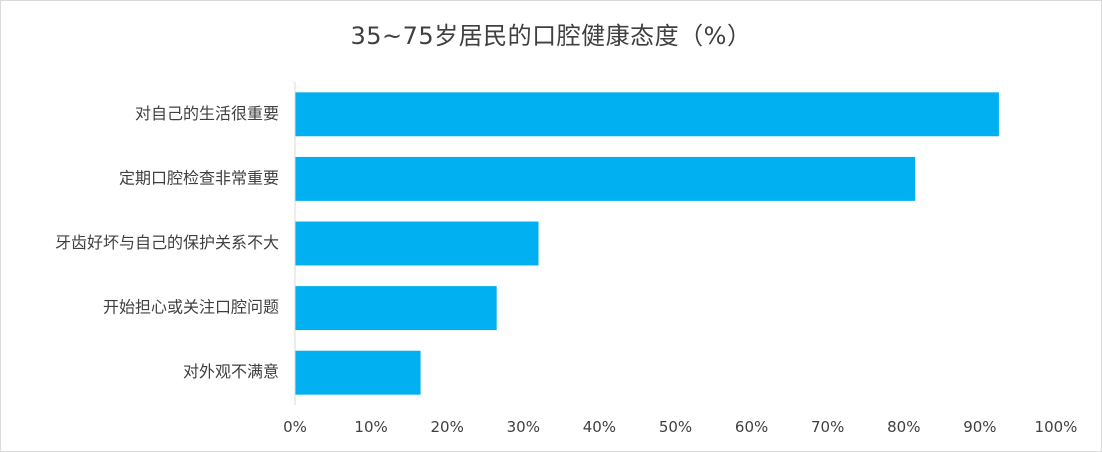  What do you see at coordinates (295, 427) in the screenshot?
I see `x-tick-label: 0%` at bounding box center [295, 427].